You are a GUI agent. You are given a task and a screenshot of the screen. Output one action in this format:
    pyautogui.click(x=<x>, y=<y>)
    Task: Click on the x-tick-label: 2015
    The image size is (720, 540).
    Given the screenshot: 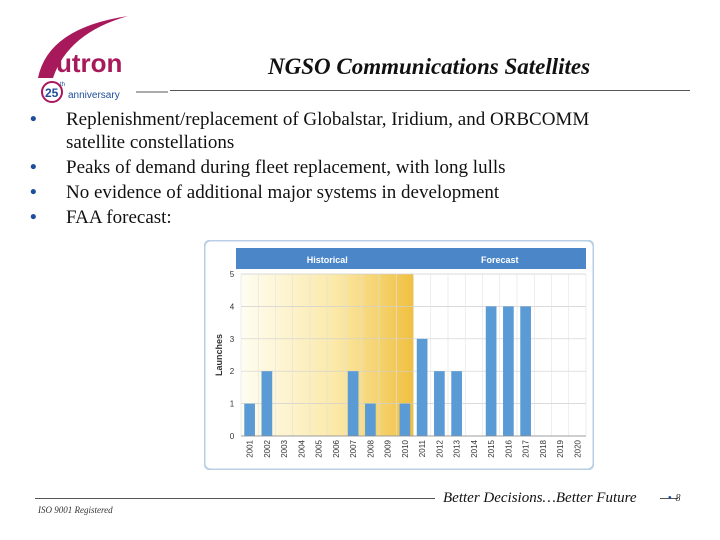 What is the action you would take?
    pyautogui.click(x=491, y=448)
    